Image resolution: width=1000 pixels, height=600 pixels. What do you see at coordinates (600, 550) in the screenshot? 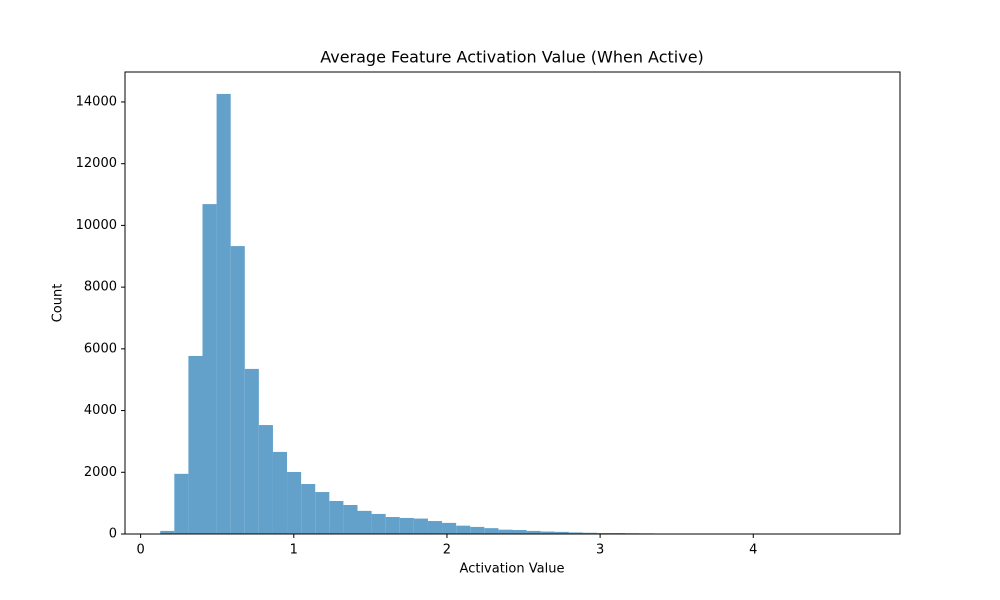
I see `x-tick-label: 3` at bounding box center [600, 550].